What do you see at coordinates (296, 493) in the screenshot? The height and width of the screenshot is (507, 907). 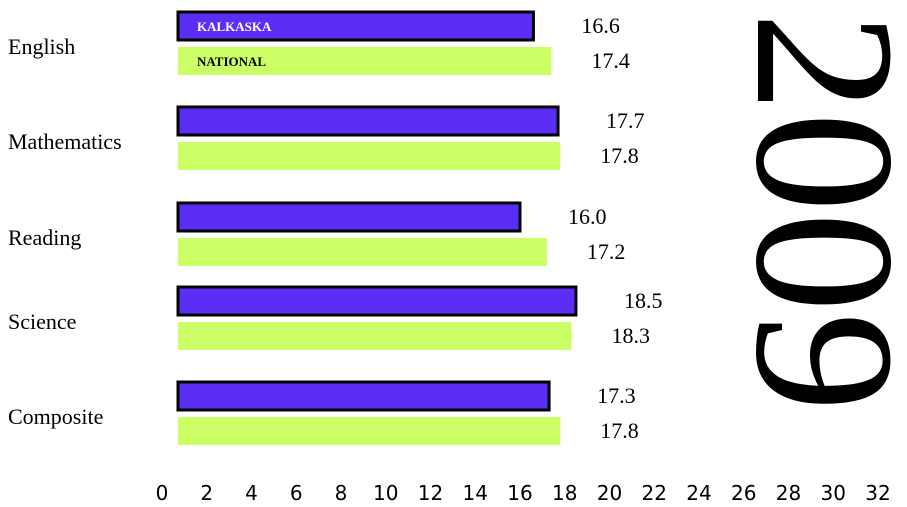 I see `x-tick-label: 6` at bounding box center [296, 493].